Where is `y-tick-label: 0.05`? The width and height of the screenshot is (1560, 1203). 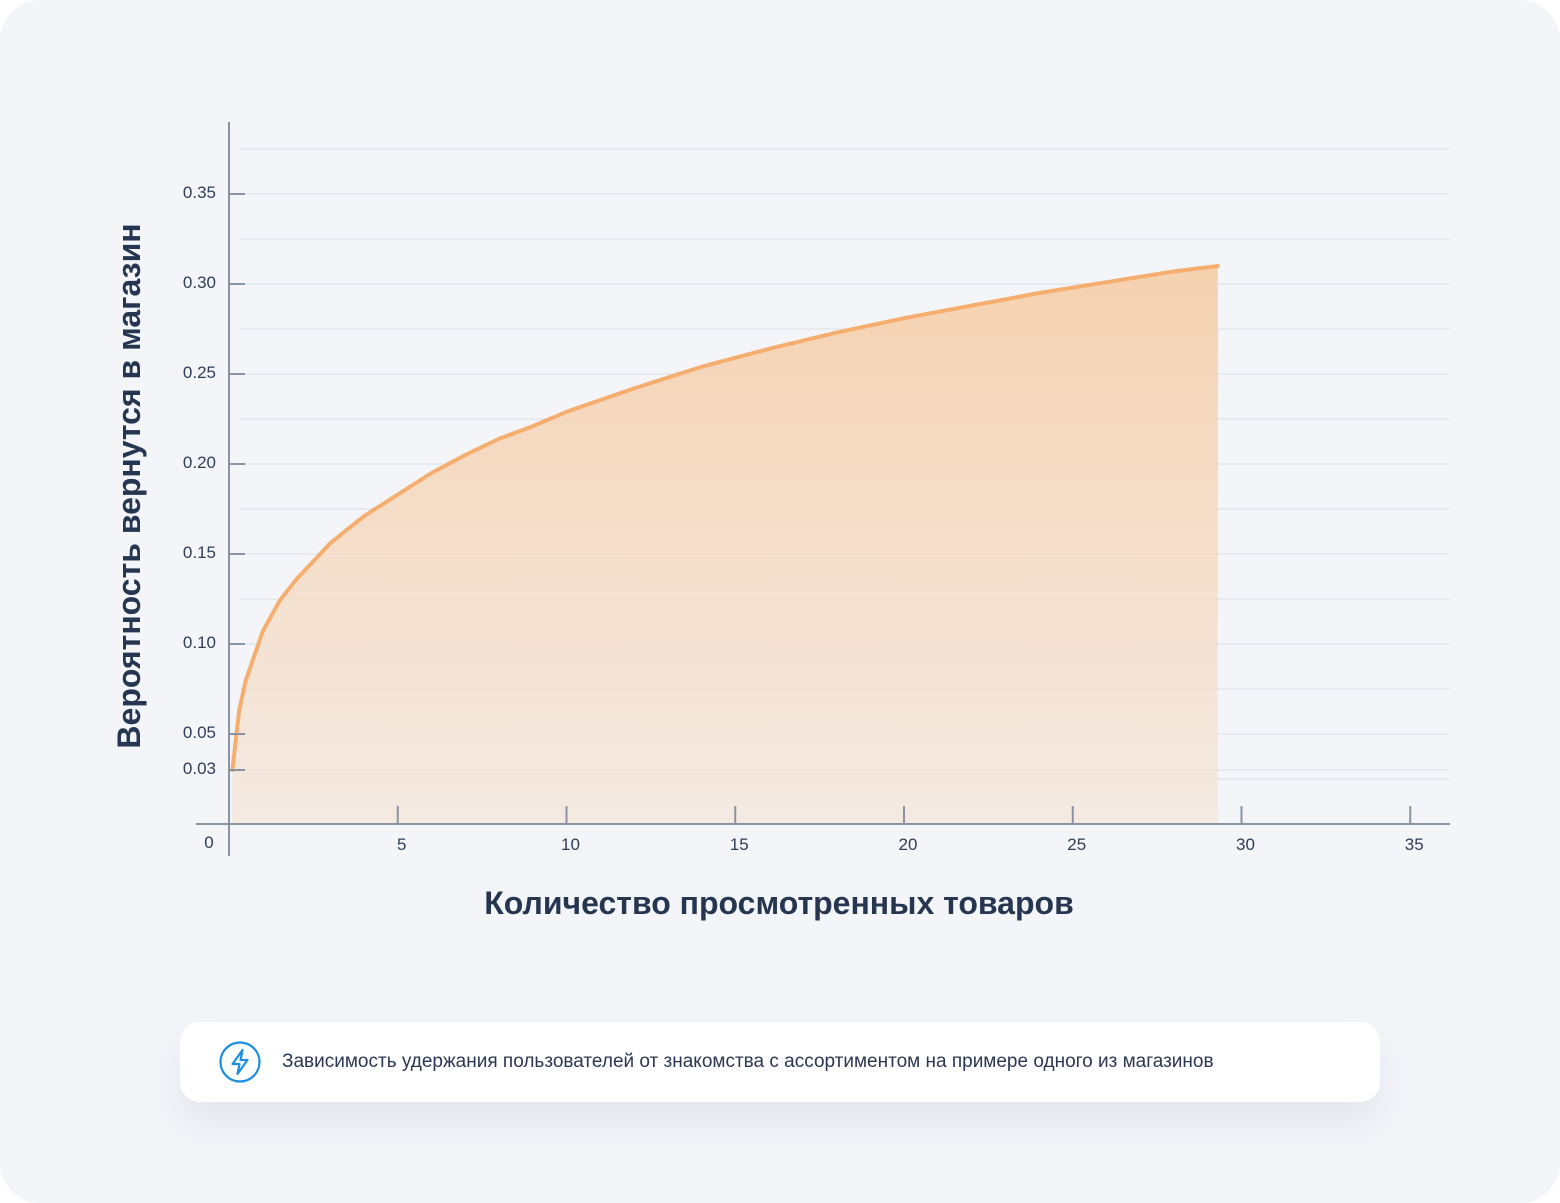
y-tick-label: 0.05 is located at coordinates (199, 732).